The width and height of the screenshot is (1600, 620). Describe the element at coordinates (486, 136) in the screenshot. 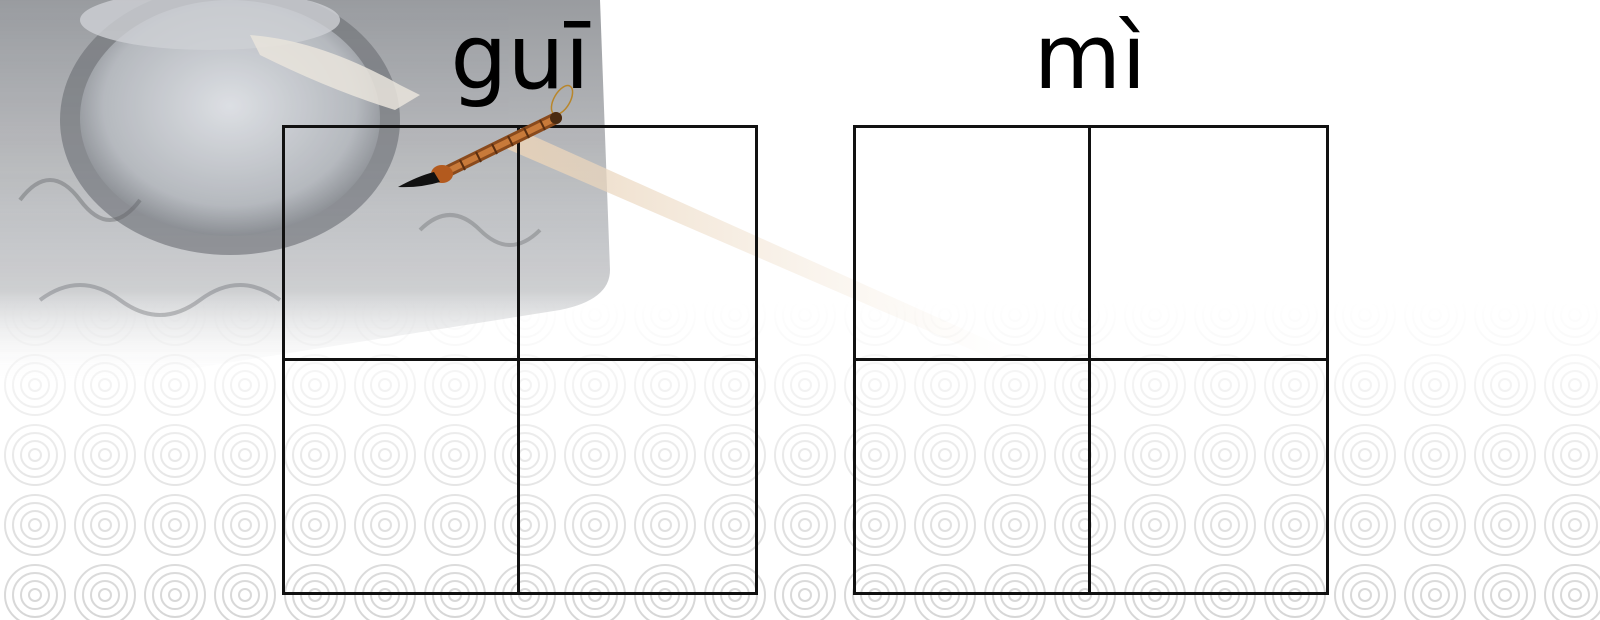

I see `writing-brush-icon` at that location.